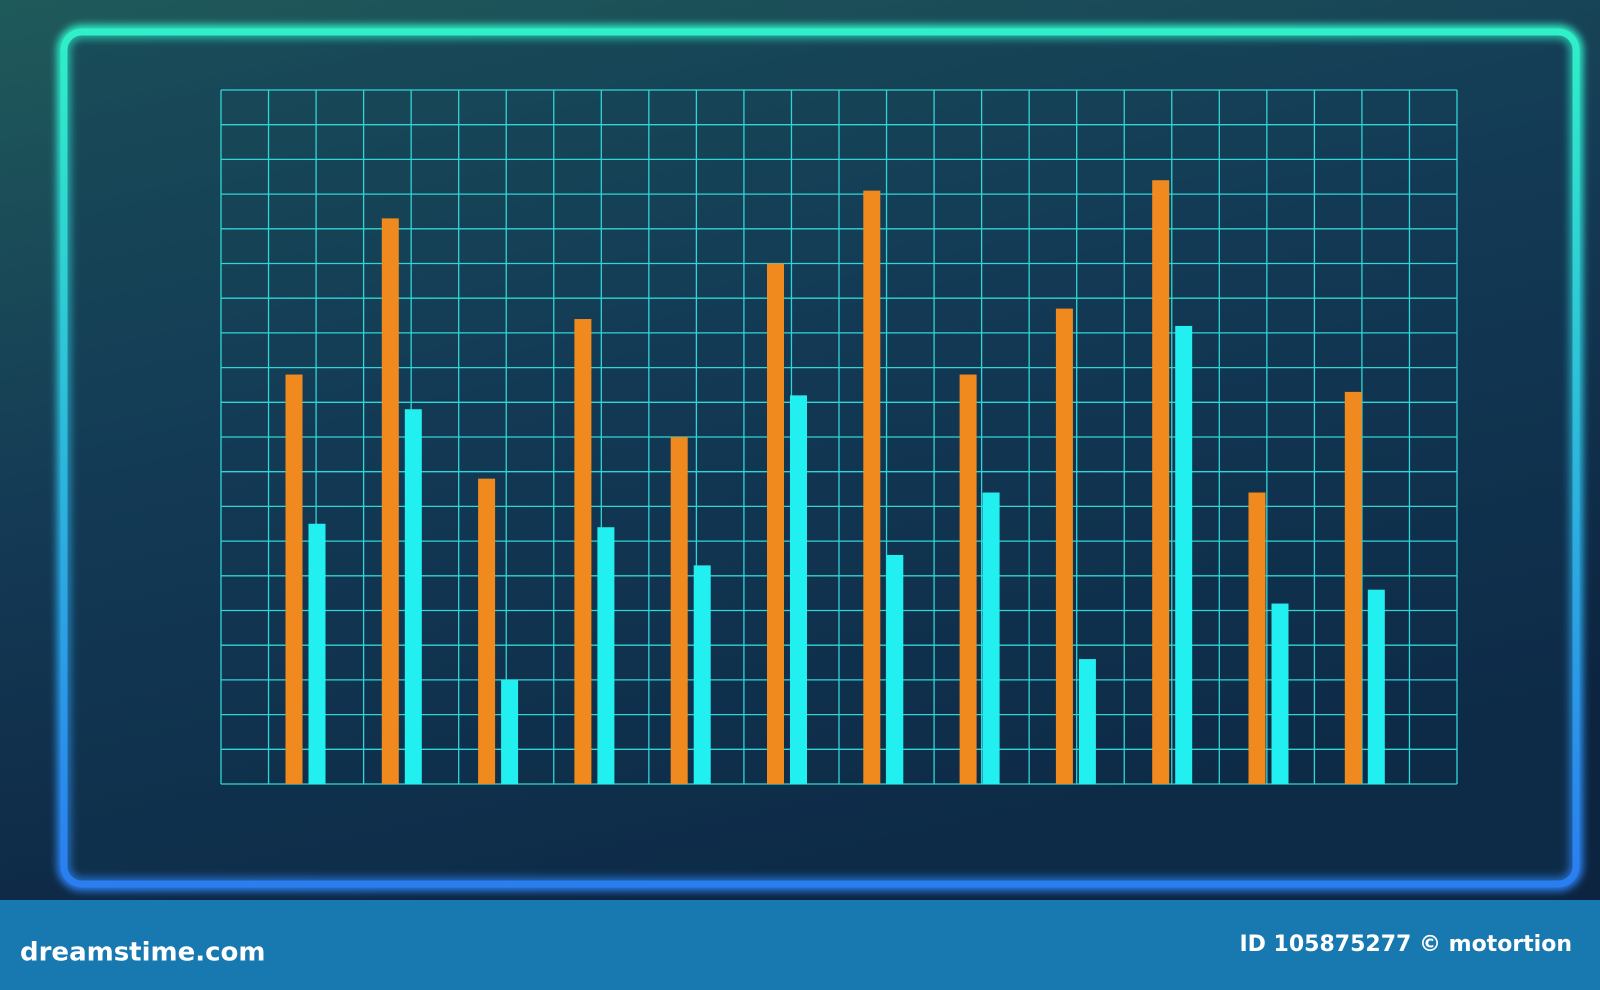  What do you see at coordinates (1405, 944) in the screenshot?
I see `credit: ID 105875277 © motortion` at bounding box center [1405, 944].